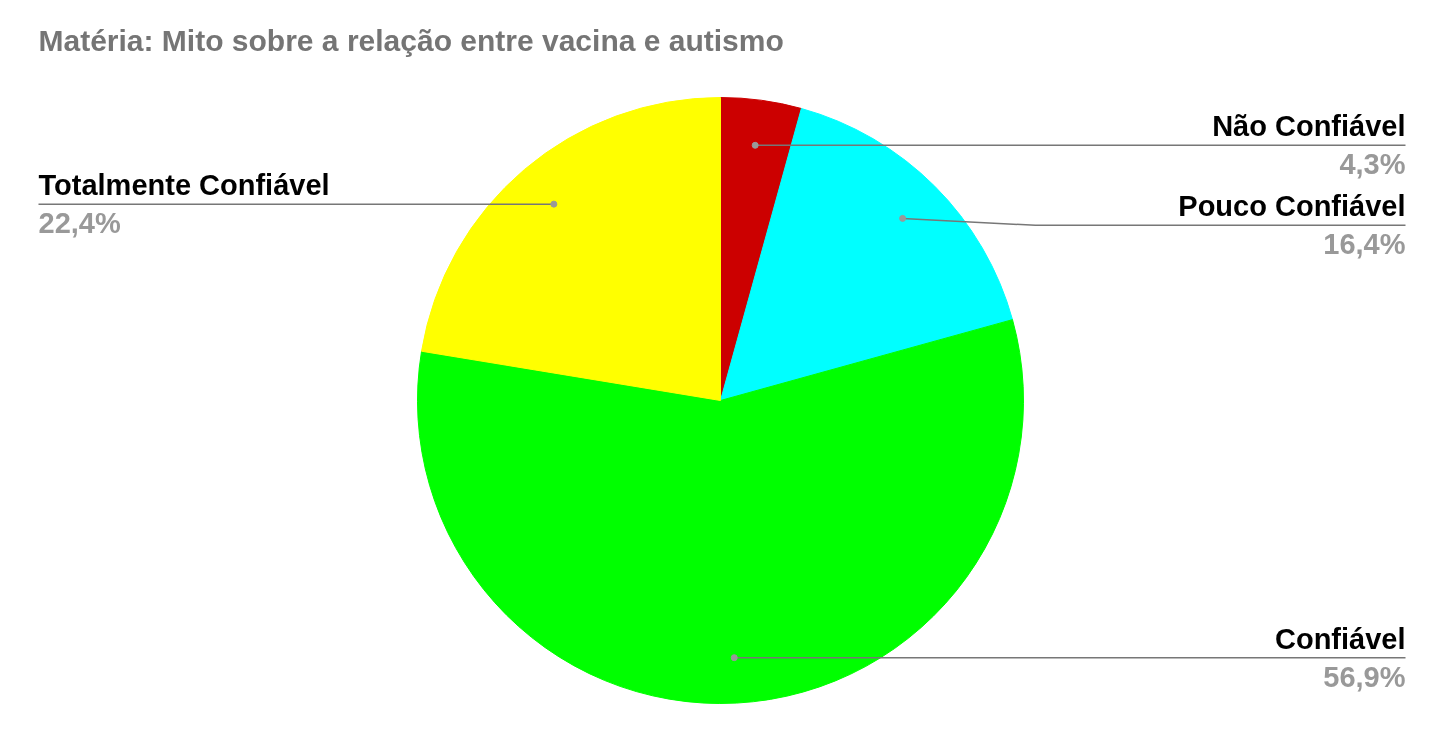 This screenshot has height=742, width=1442. Describe the element at coordinates (1372, 164) in the screenshot. I see `data-label: 4,3%` at that location.